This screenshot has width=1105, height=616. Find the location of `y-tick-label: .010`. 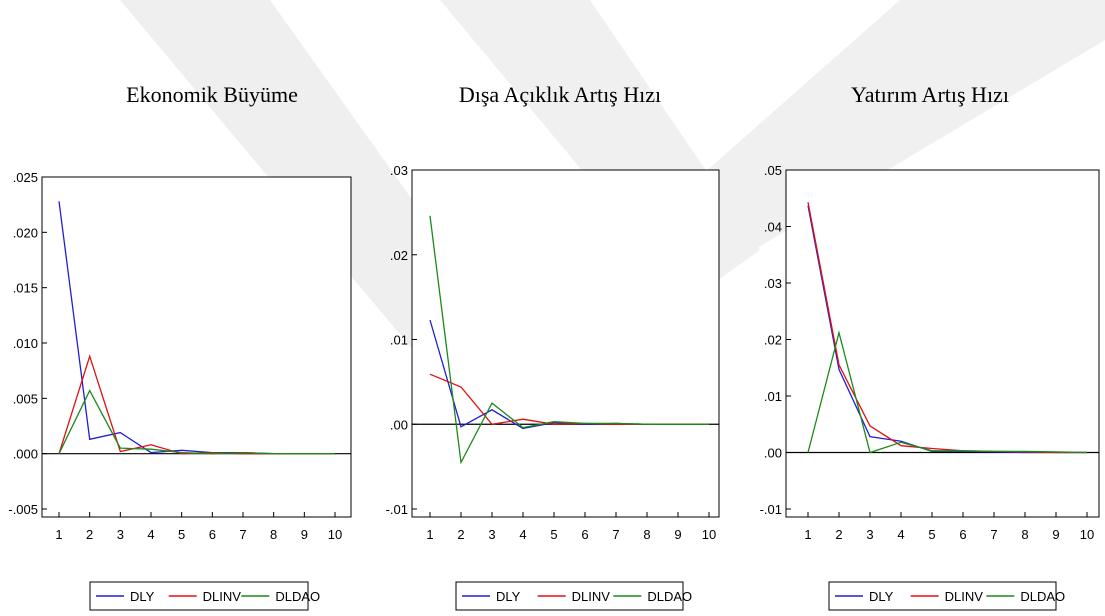

y-tick-label: .010 is located at coordinates (25, 343).